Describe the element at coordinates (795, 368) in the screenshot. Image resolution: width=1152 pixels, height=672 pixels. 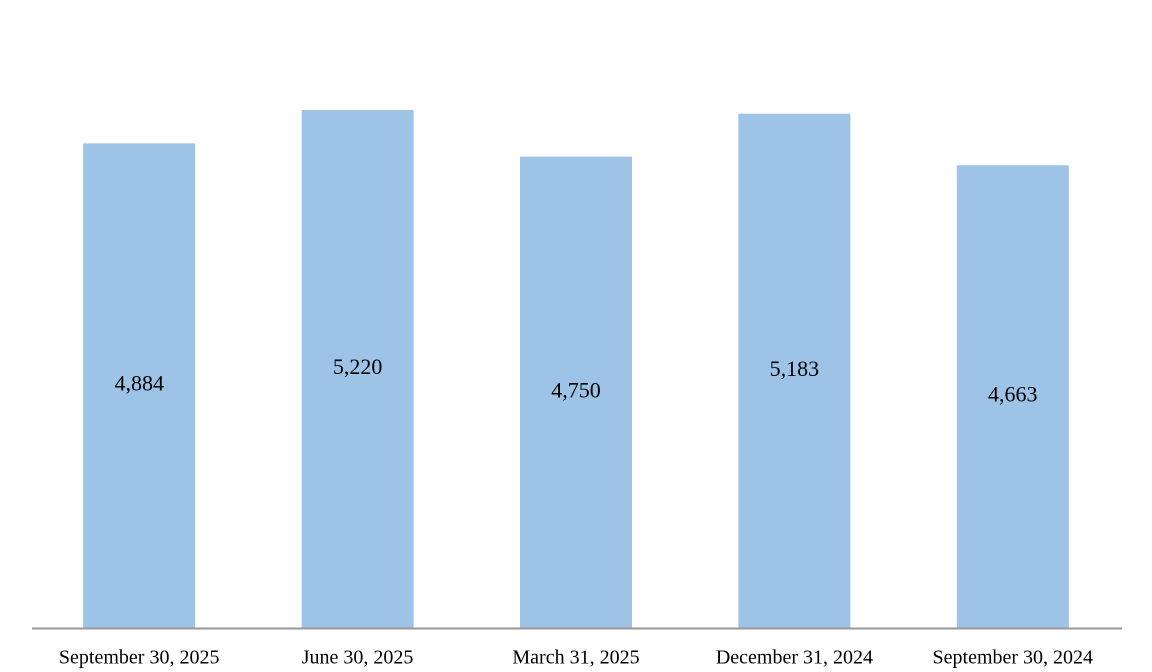
I see `value-label: 5,183` at that location.